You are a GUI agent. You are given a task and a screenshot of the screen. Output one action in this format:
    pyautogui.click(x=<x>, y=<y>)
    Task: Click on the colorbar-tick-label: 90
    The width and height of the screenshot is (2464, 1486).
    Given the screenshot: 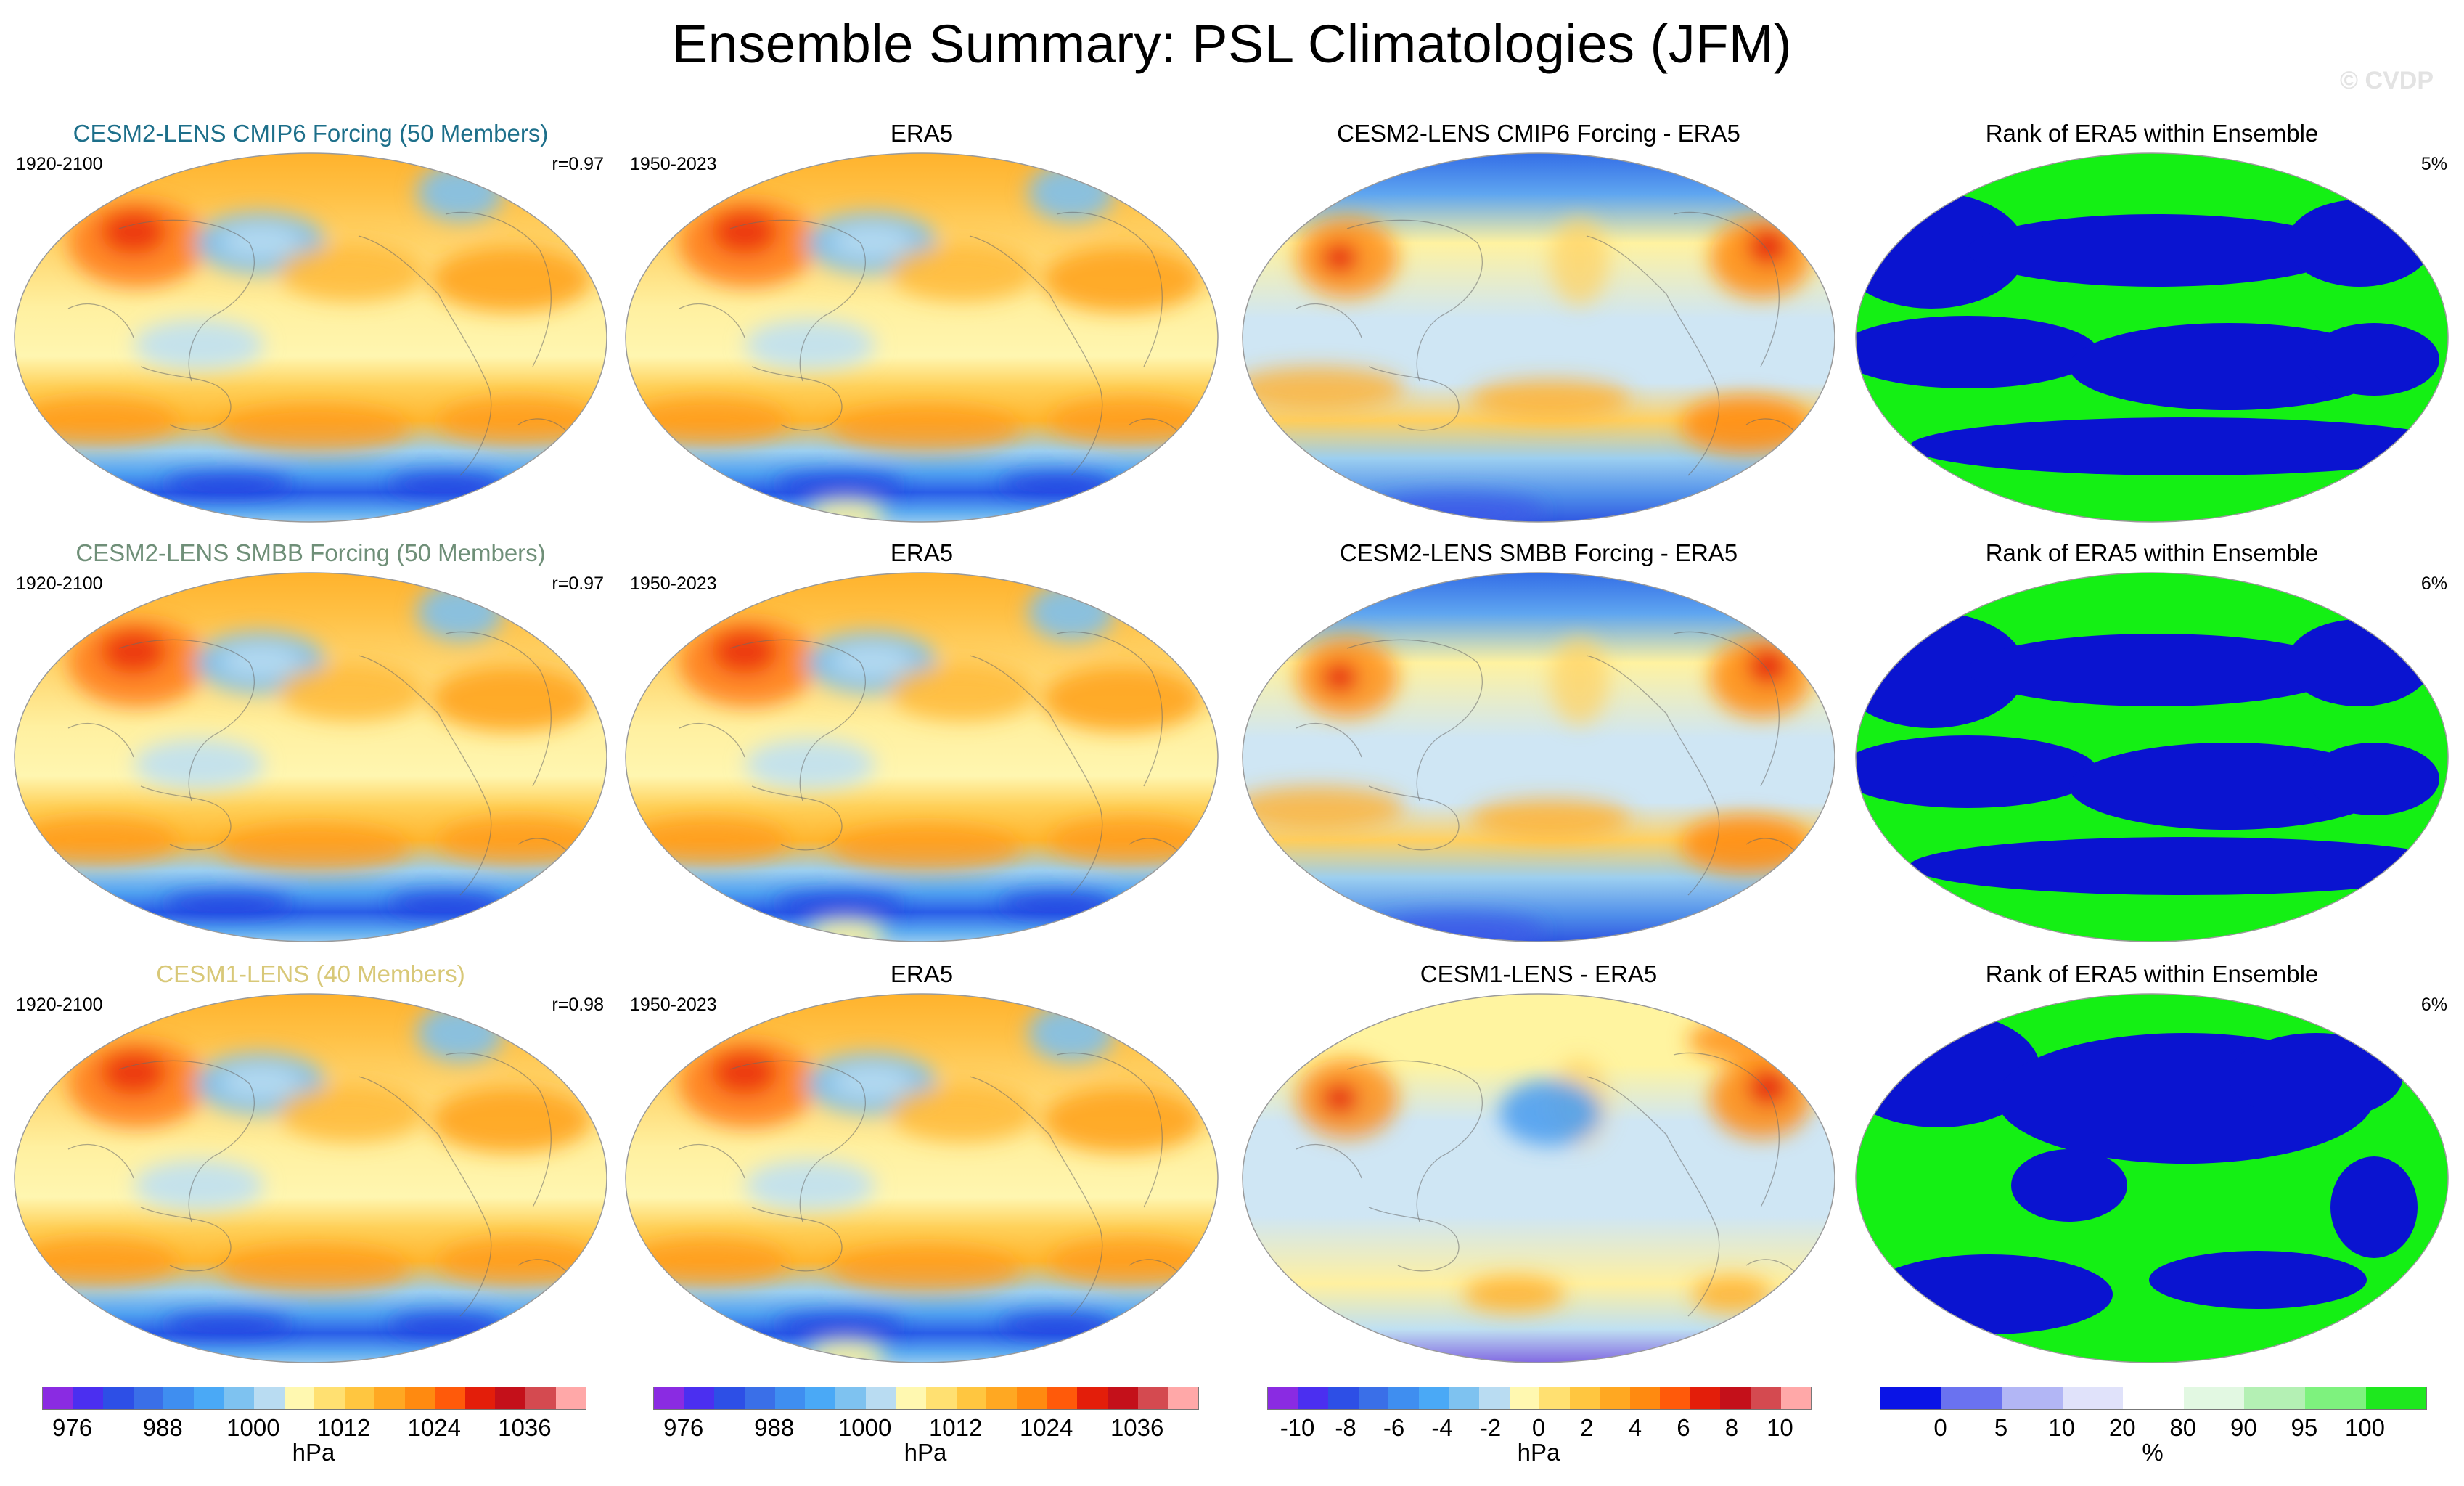 What is the action you would take?
    pyautogui.click(x=2243, y=1427)
    